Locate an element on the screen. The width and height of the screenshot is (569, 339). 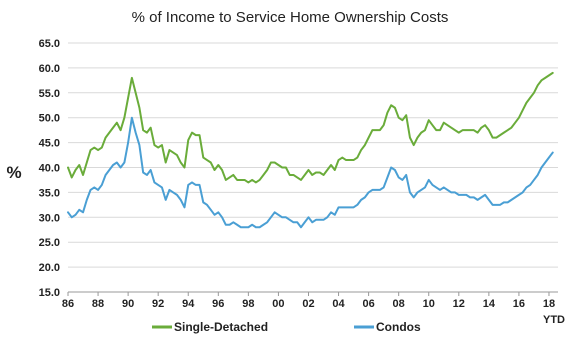
y-tick-label: 55.0 is located at coordinates (49, 94).